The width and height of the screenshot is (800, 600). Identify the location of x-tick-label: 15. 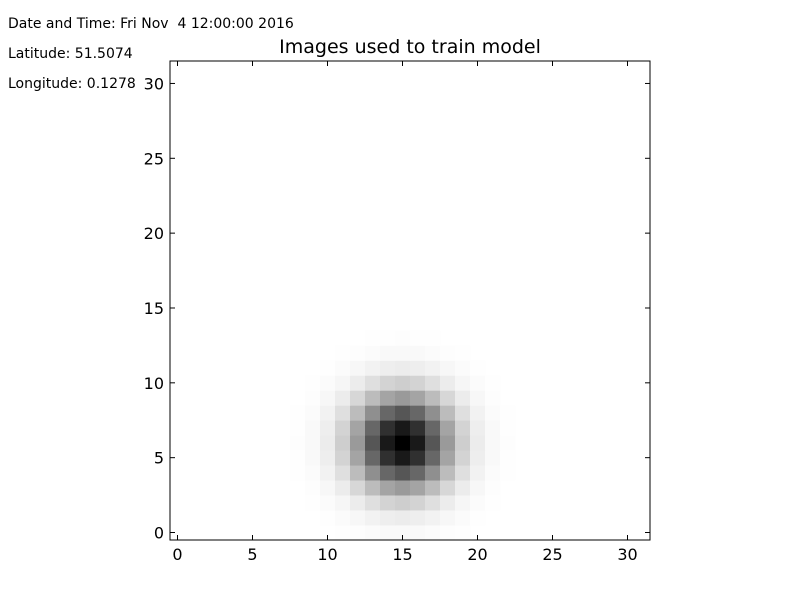
(402, 554).